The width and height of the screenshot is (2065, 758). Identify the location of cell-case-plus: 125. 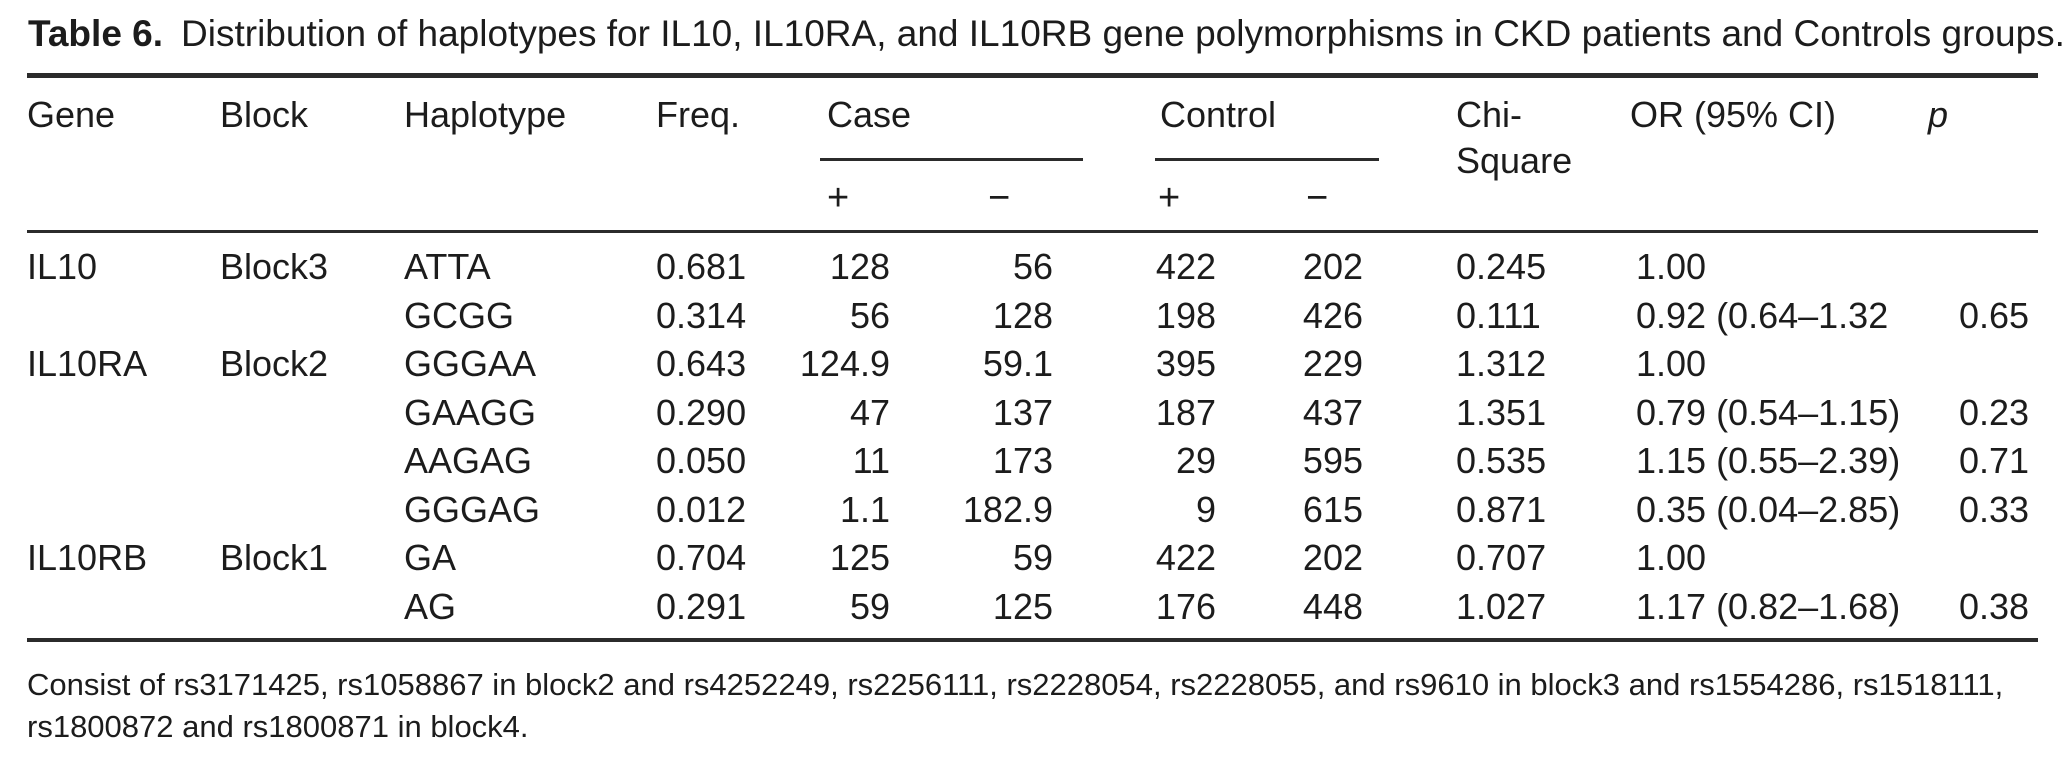
(859, 558).